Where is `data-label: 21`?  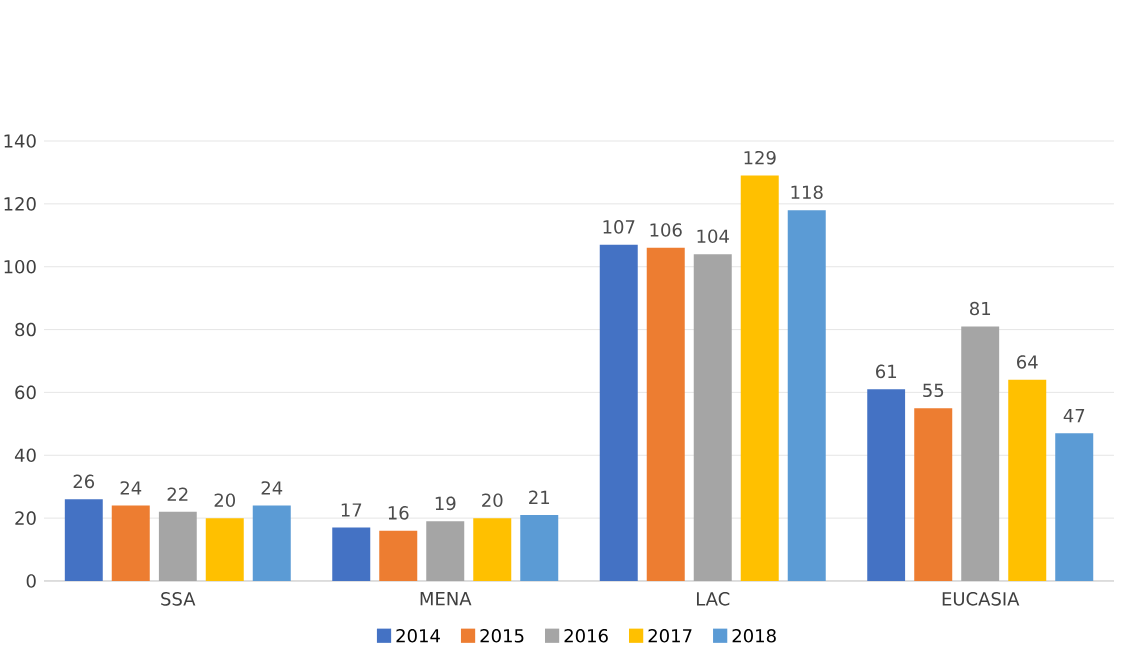
data-label: 21 is located at coordinates (539, 497).